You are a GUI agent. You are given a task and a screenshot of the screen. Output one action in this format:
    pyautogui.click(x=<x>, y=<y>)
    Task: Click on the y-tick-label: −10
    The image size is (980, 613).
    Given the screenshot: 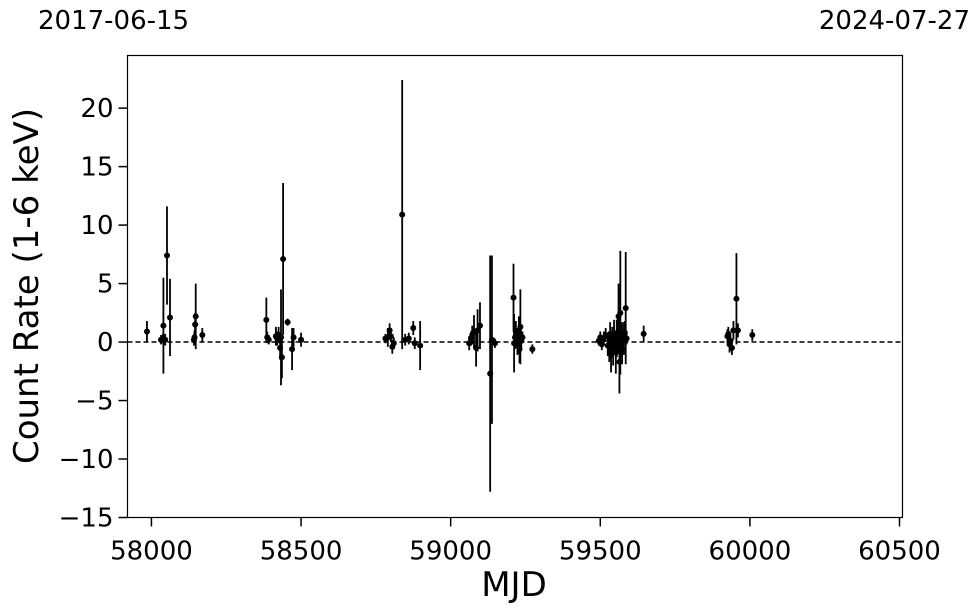 What is the action you would take?
    pyautogui.click(x=86, y=460)
    